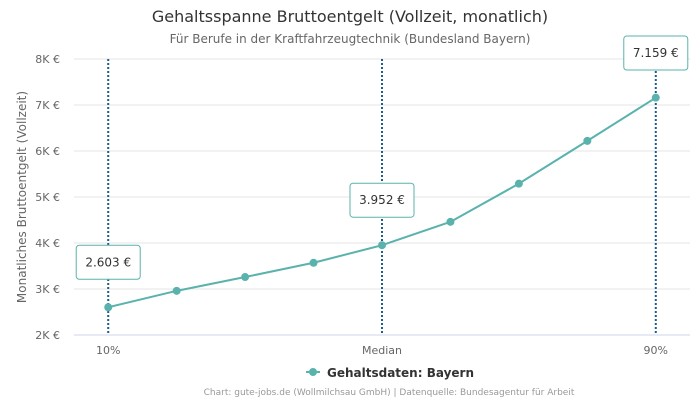  Describe the element at coordinates (47, 335) in the screenshot. I see `y-tick-label: 2K €` at that location.